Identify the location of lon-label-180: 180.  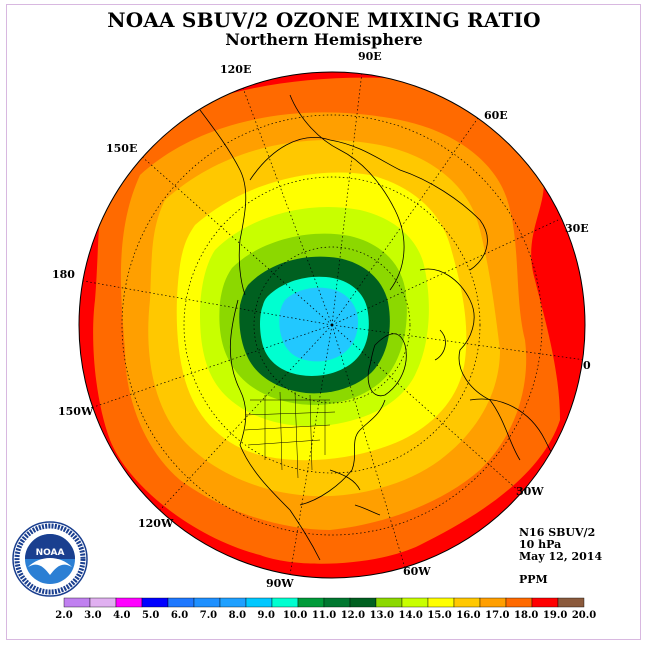
(63, 274).